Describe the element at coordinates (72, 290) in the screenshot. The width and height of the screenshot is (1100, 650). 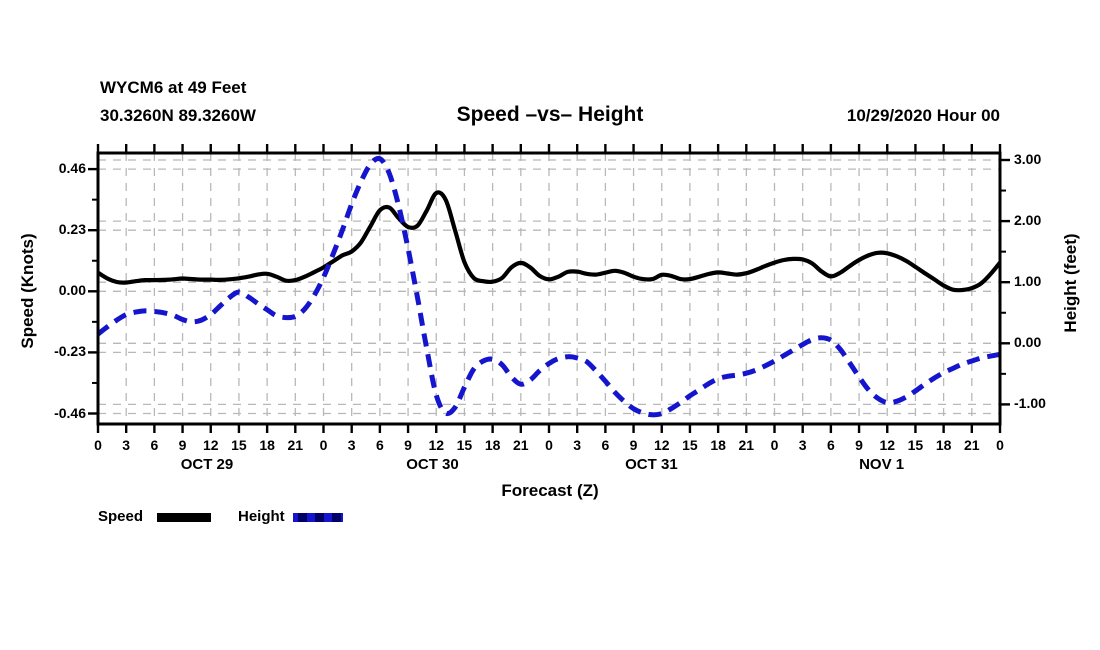
I see `speed-tick-label: 0.00` at that location.